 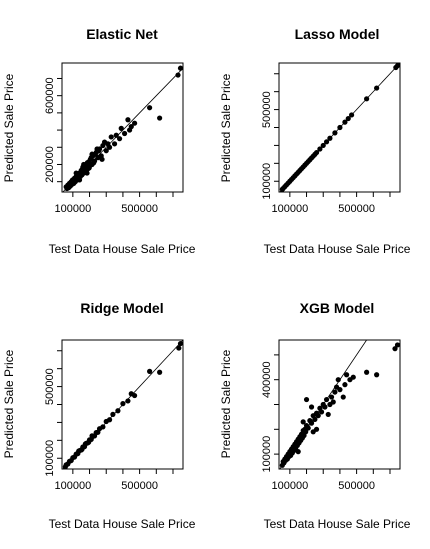 I want to click on y-ticks: 100000 400000, so click(x=270, y=413).